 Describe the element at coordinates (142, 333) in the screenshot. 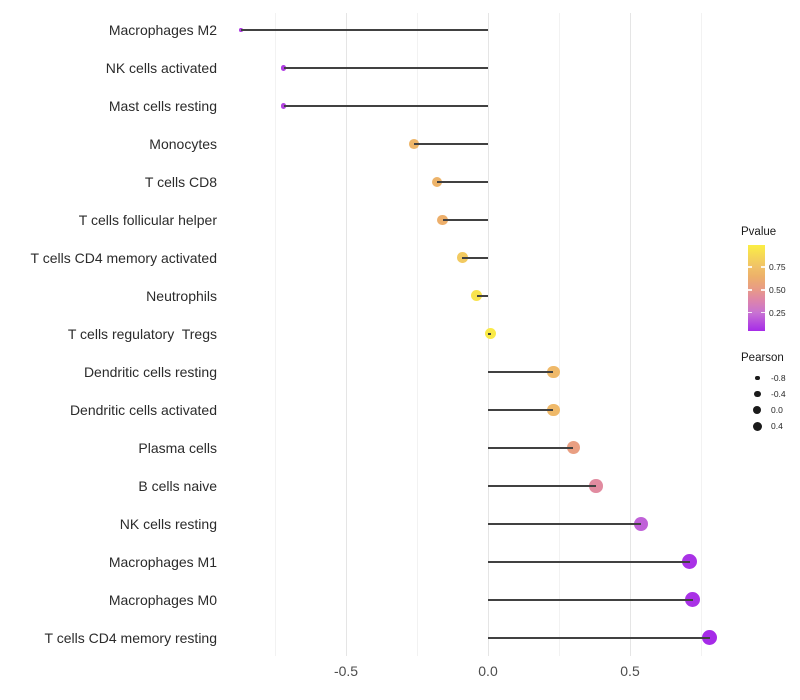

I see `row-label: T cells regulatory Tregs` at that location.